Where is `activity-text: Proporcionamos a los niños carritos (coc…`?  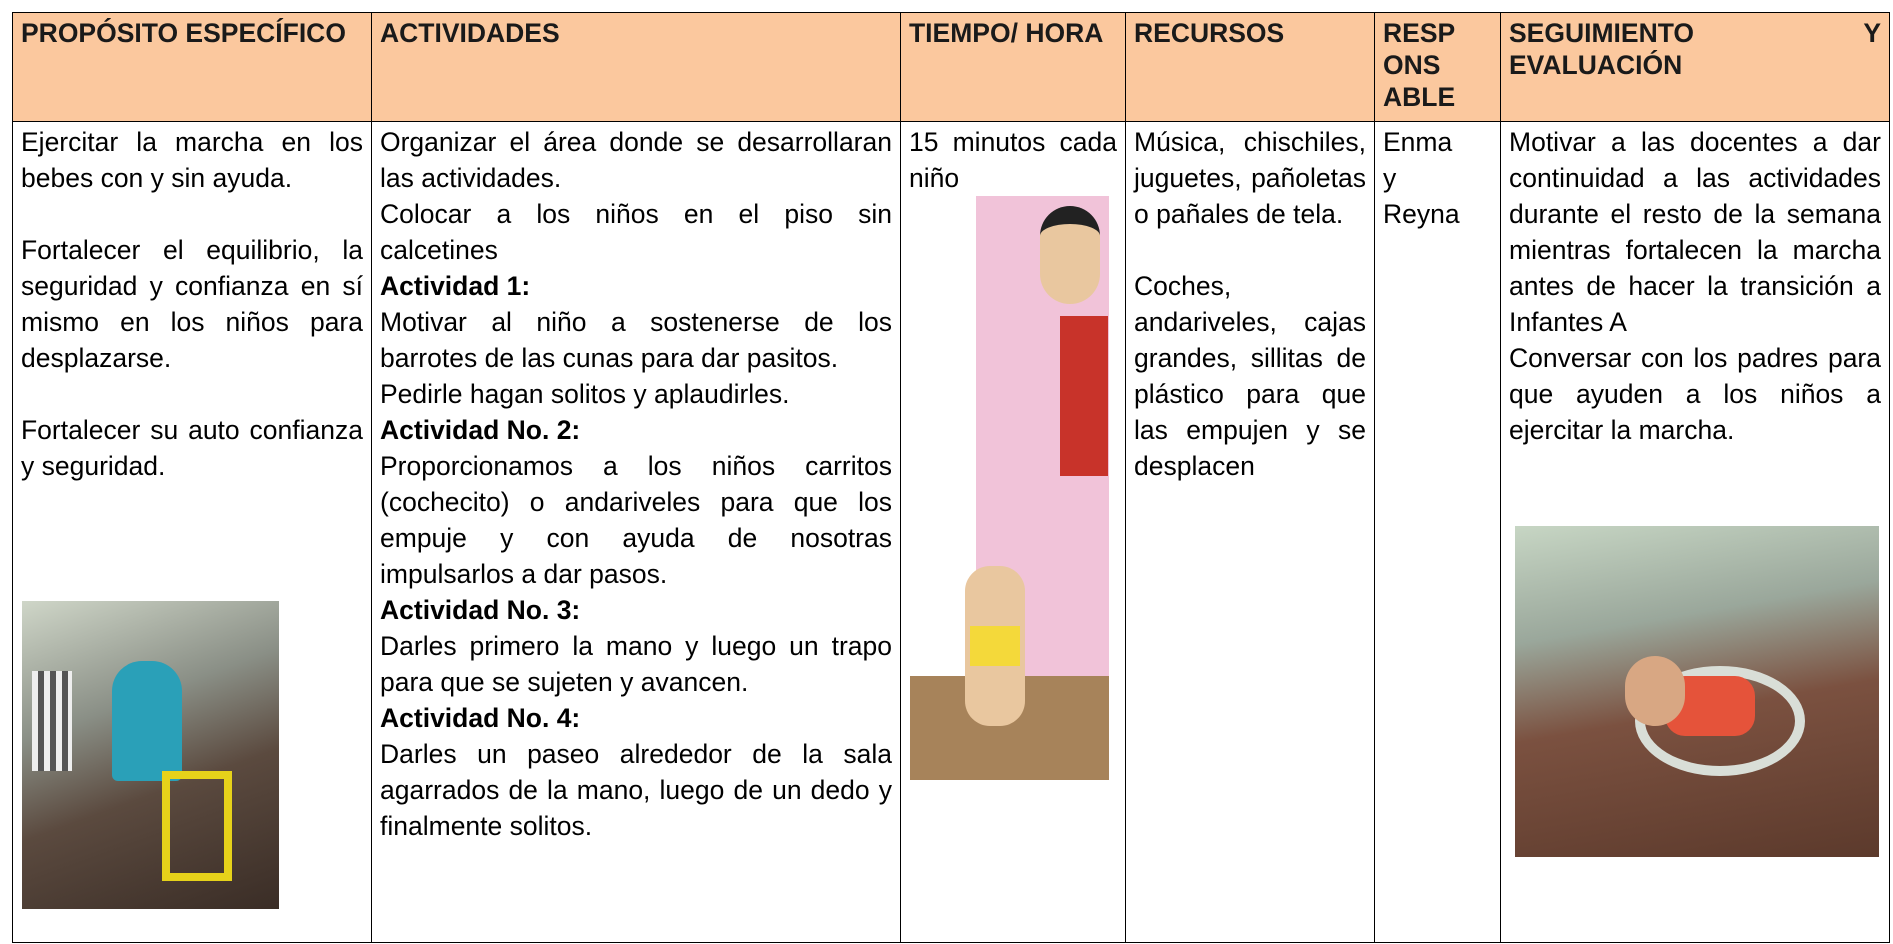
activity-text: Proporcionamos a los niños carritos (coc… is located at coordinates (636, 520).